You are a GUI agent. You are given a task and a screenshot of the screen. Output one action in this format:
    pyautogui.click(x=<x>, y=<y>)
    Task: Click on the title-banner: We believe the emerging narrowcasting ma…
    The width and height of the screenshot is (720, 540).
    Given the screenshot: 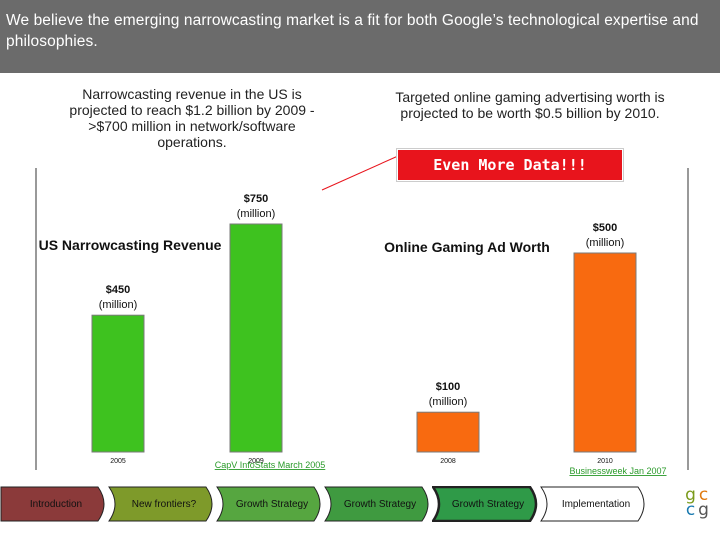 What is the action you would take?
    pyautogui.click(x=360, y=36)
    